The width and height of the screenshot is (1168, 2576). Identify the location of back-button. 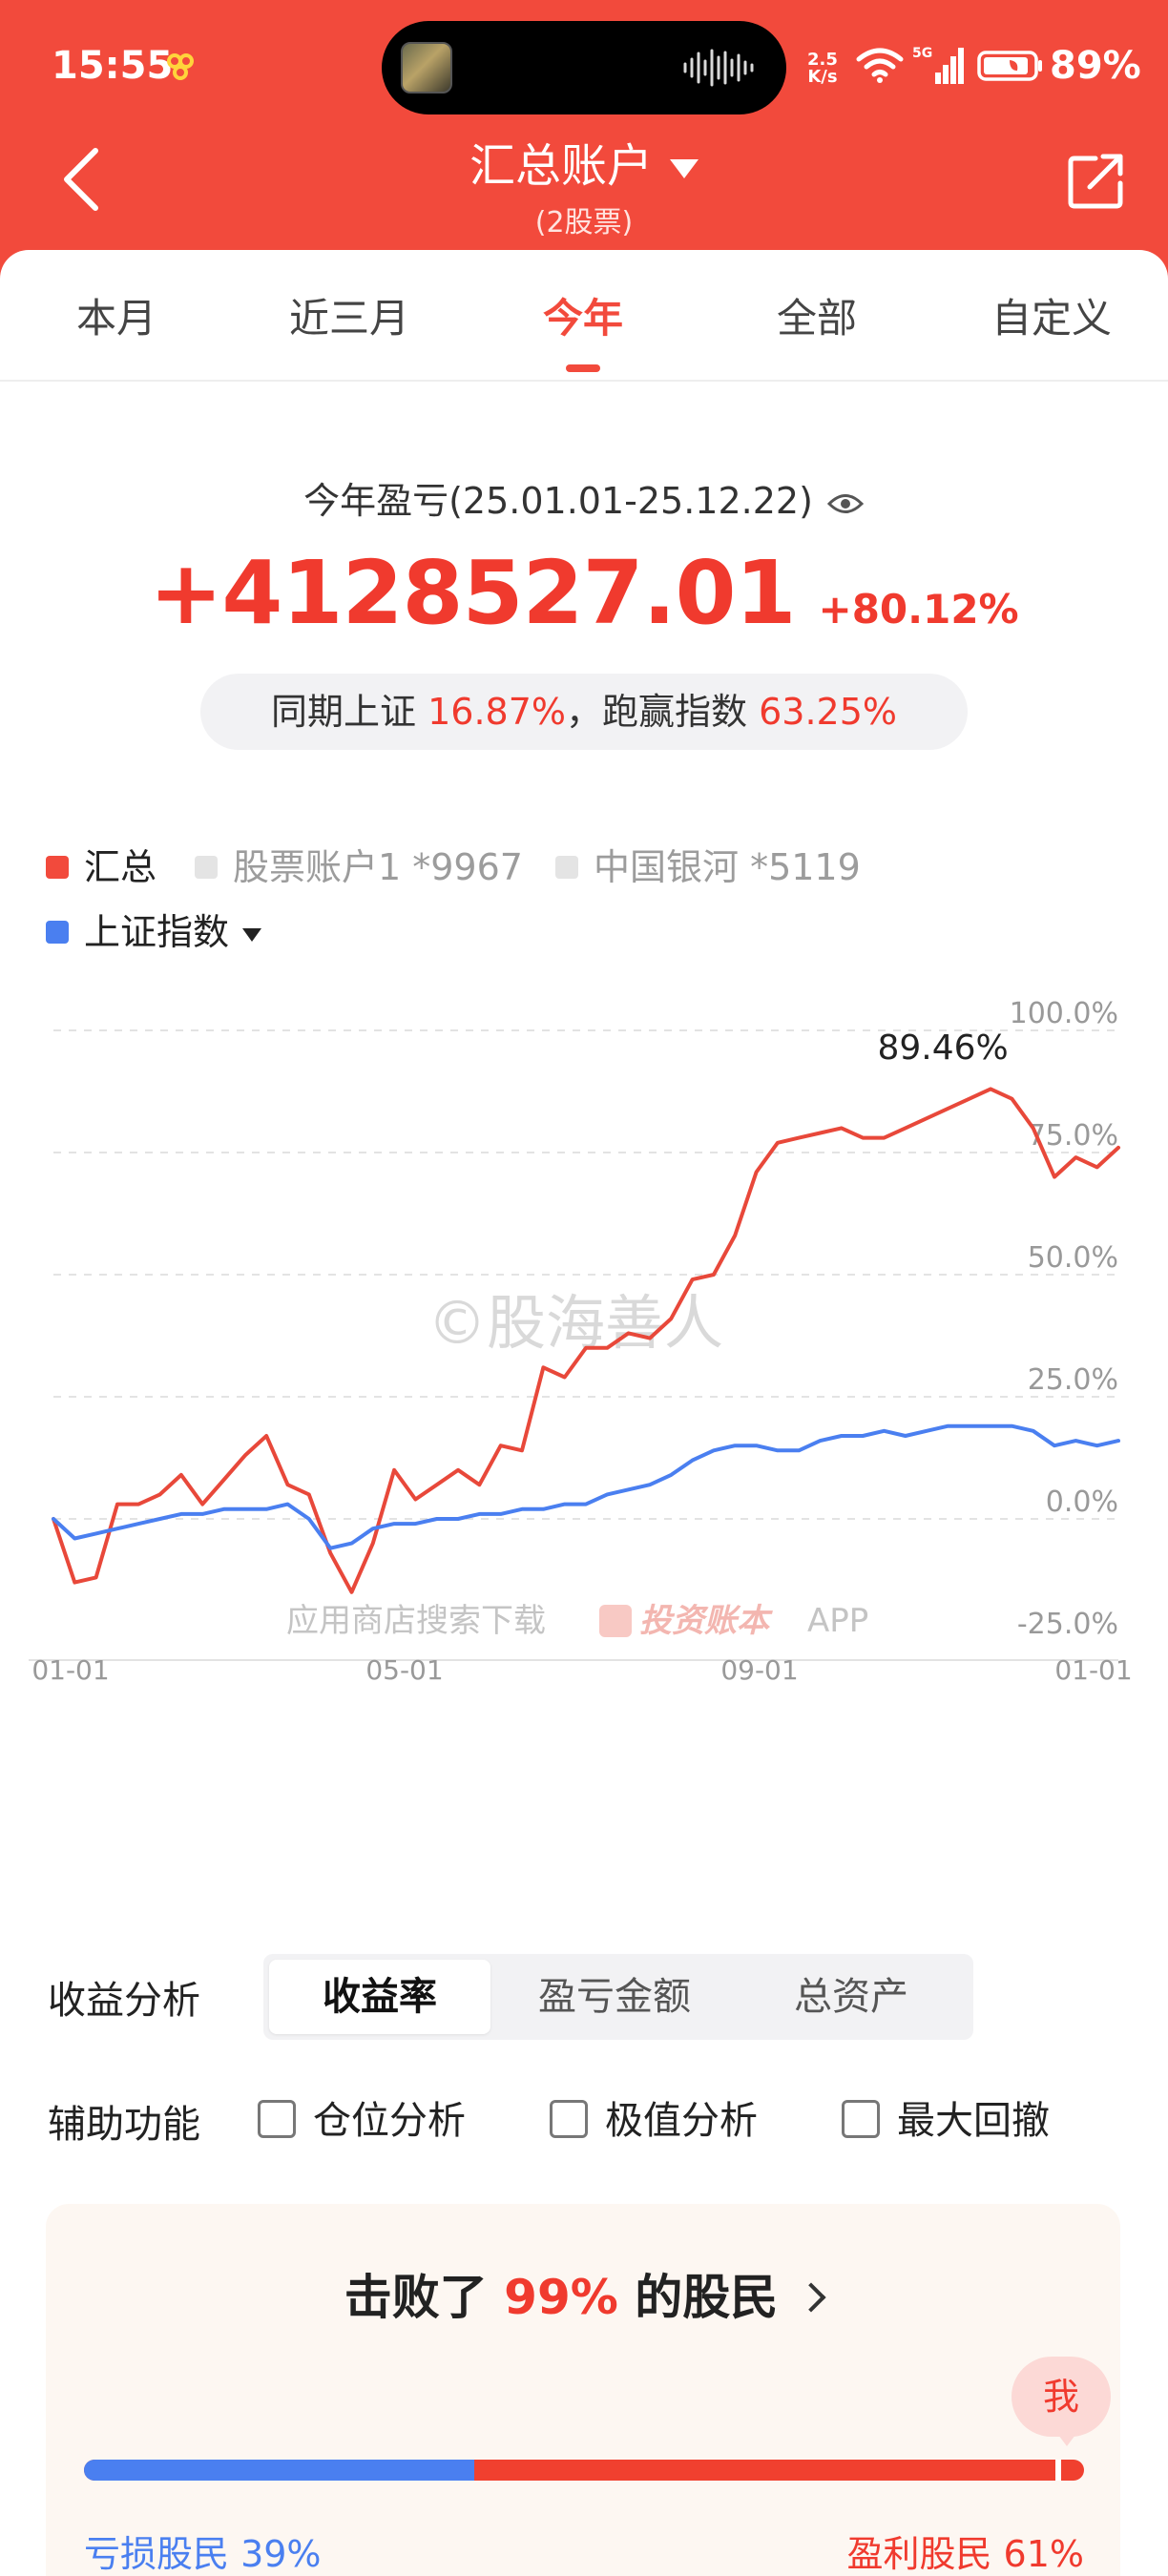
(82, 179).